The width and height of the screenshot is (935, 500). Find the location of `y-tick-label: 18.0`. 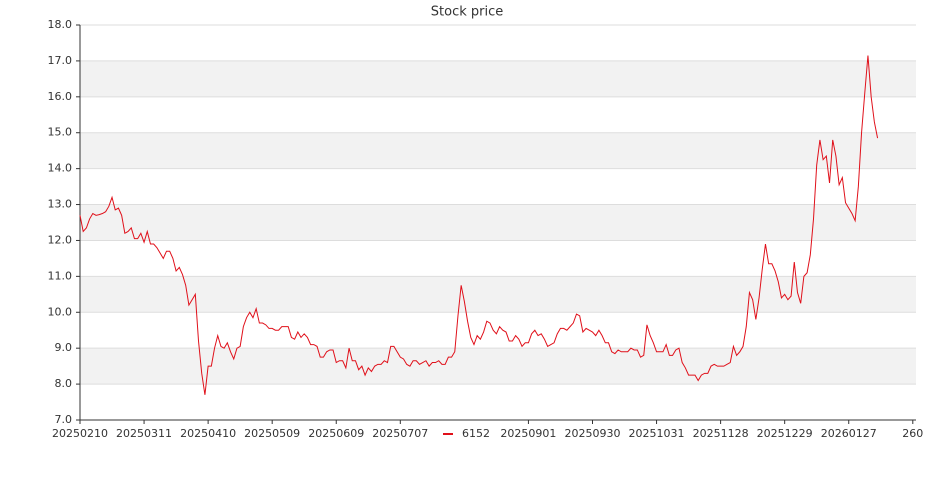

y-tick-label: 18.0 is located at coordinates (60, 24).